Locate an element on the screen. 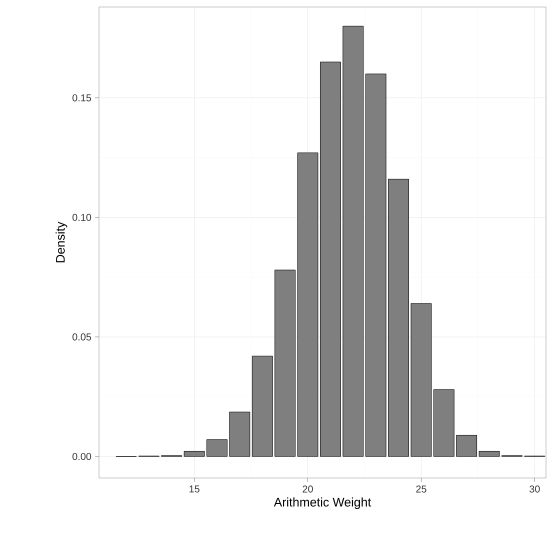 This screenshot has height=541, width=558. y-tick-label: 0.10 is located at coordinates (82, 217).